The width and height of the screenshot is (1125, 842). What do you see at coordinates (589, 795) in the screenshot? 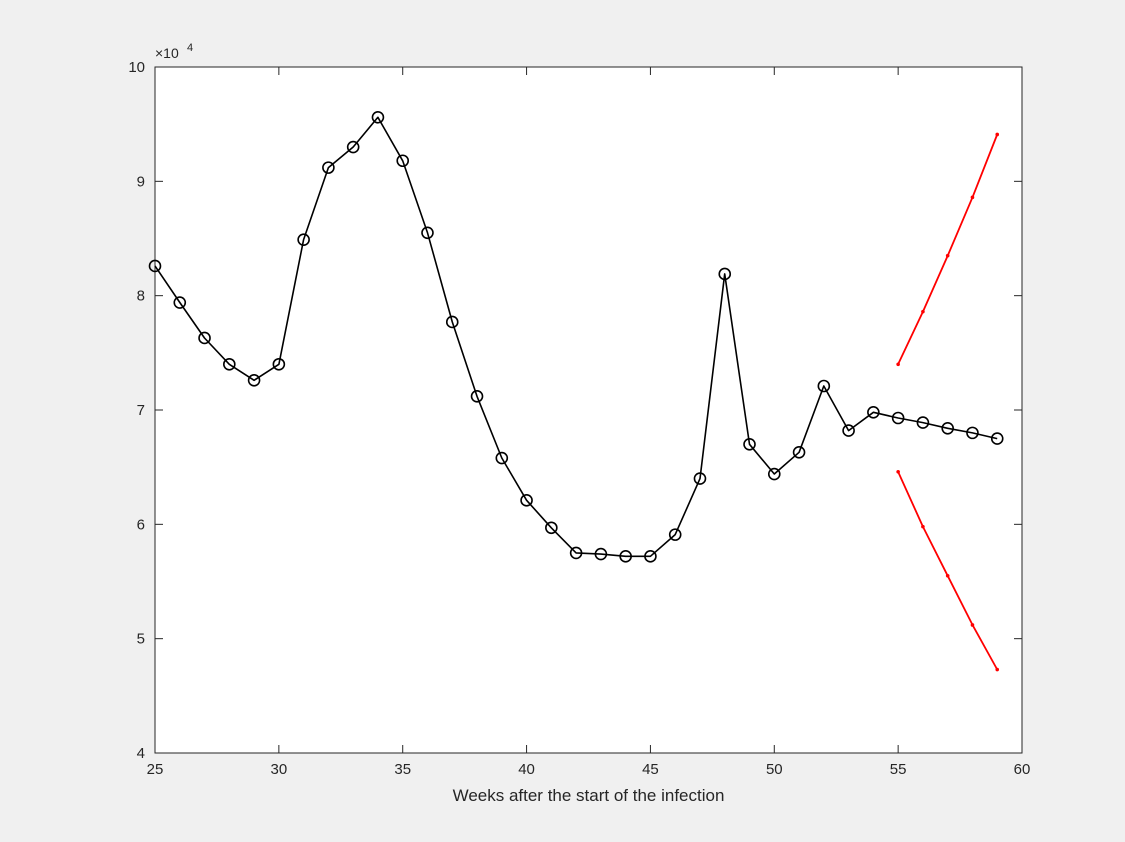
I see `x-axis-label: Weeks after the start of the infection` at bounding box center [589, 795].